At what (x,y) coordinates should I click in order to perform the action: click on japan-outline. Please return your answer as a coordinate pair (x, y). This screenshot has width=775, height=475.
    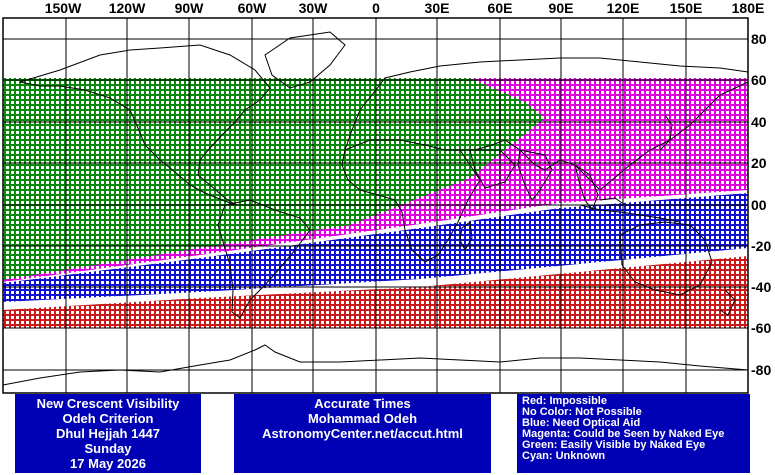
    Looking at the image, I should click on (666, 132).